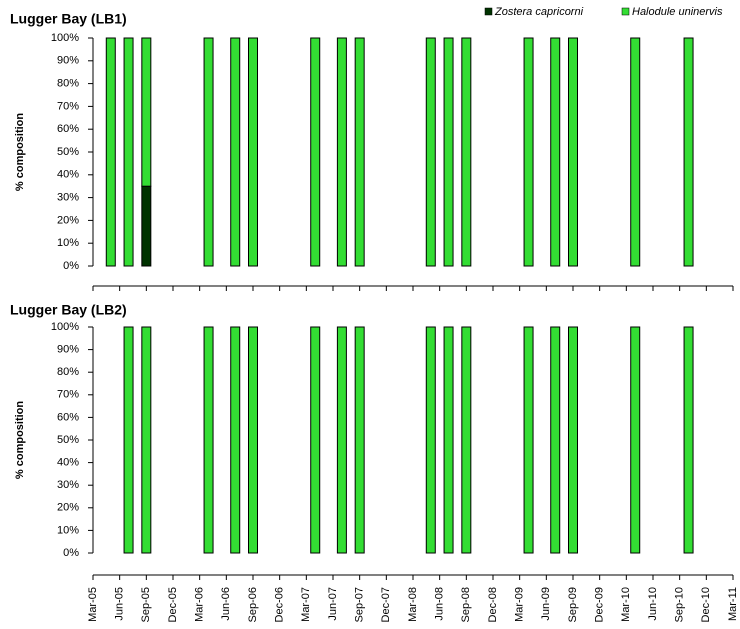 The height and width of the screenshot is (629, 740). I want to click on x-tick-label: Sep-08, so click(466, 604).